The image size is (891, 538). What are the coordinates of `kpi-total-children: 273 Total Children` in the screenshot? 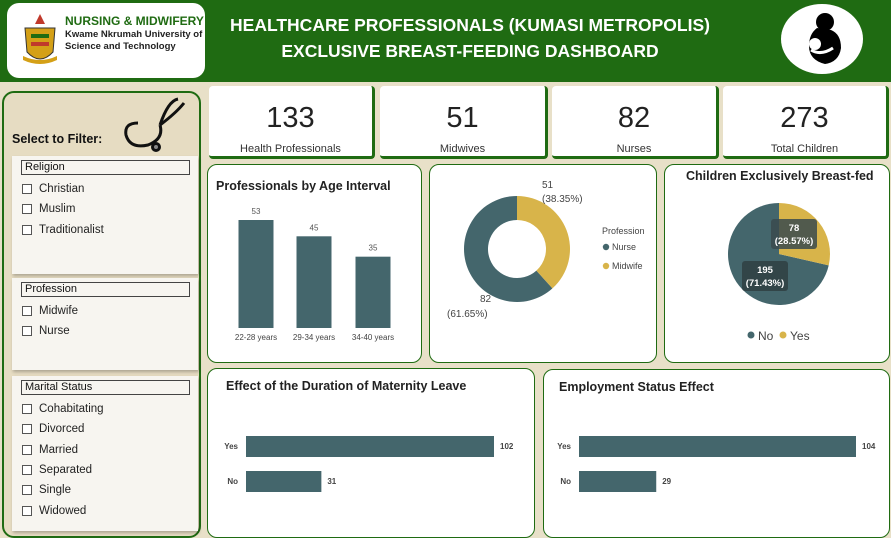 It's located at (806, 122).